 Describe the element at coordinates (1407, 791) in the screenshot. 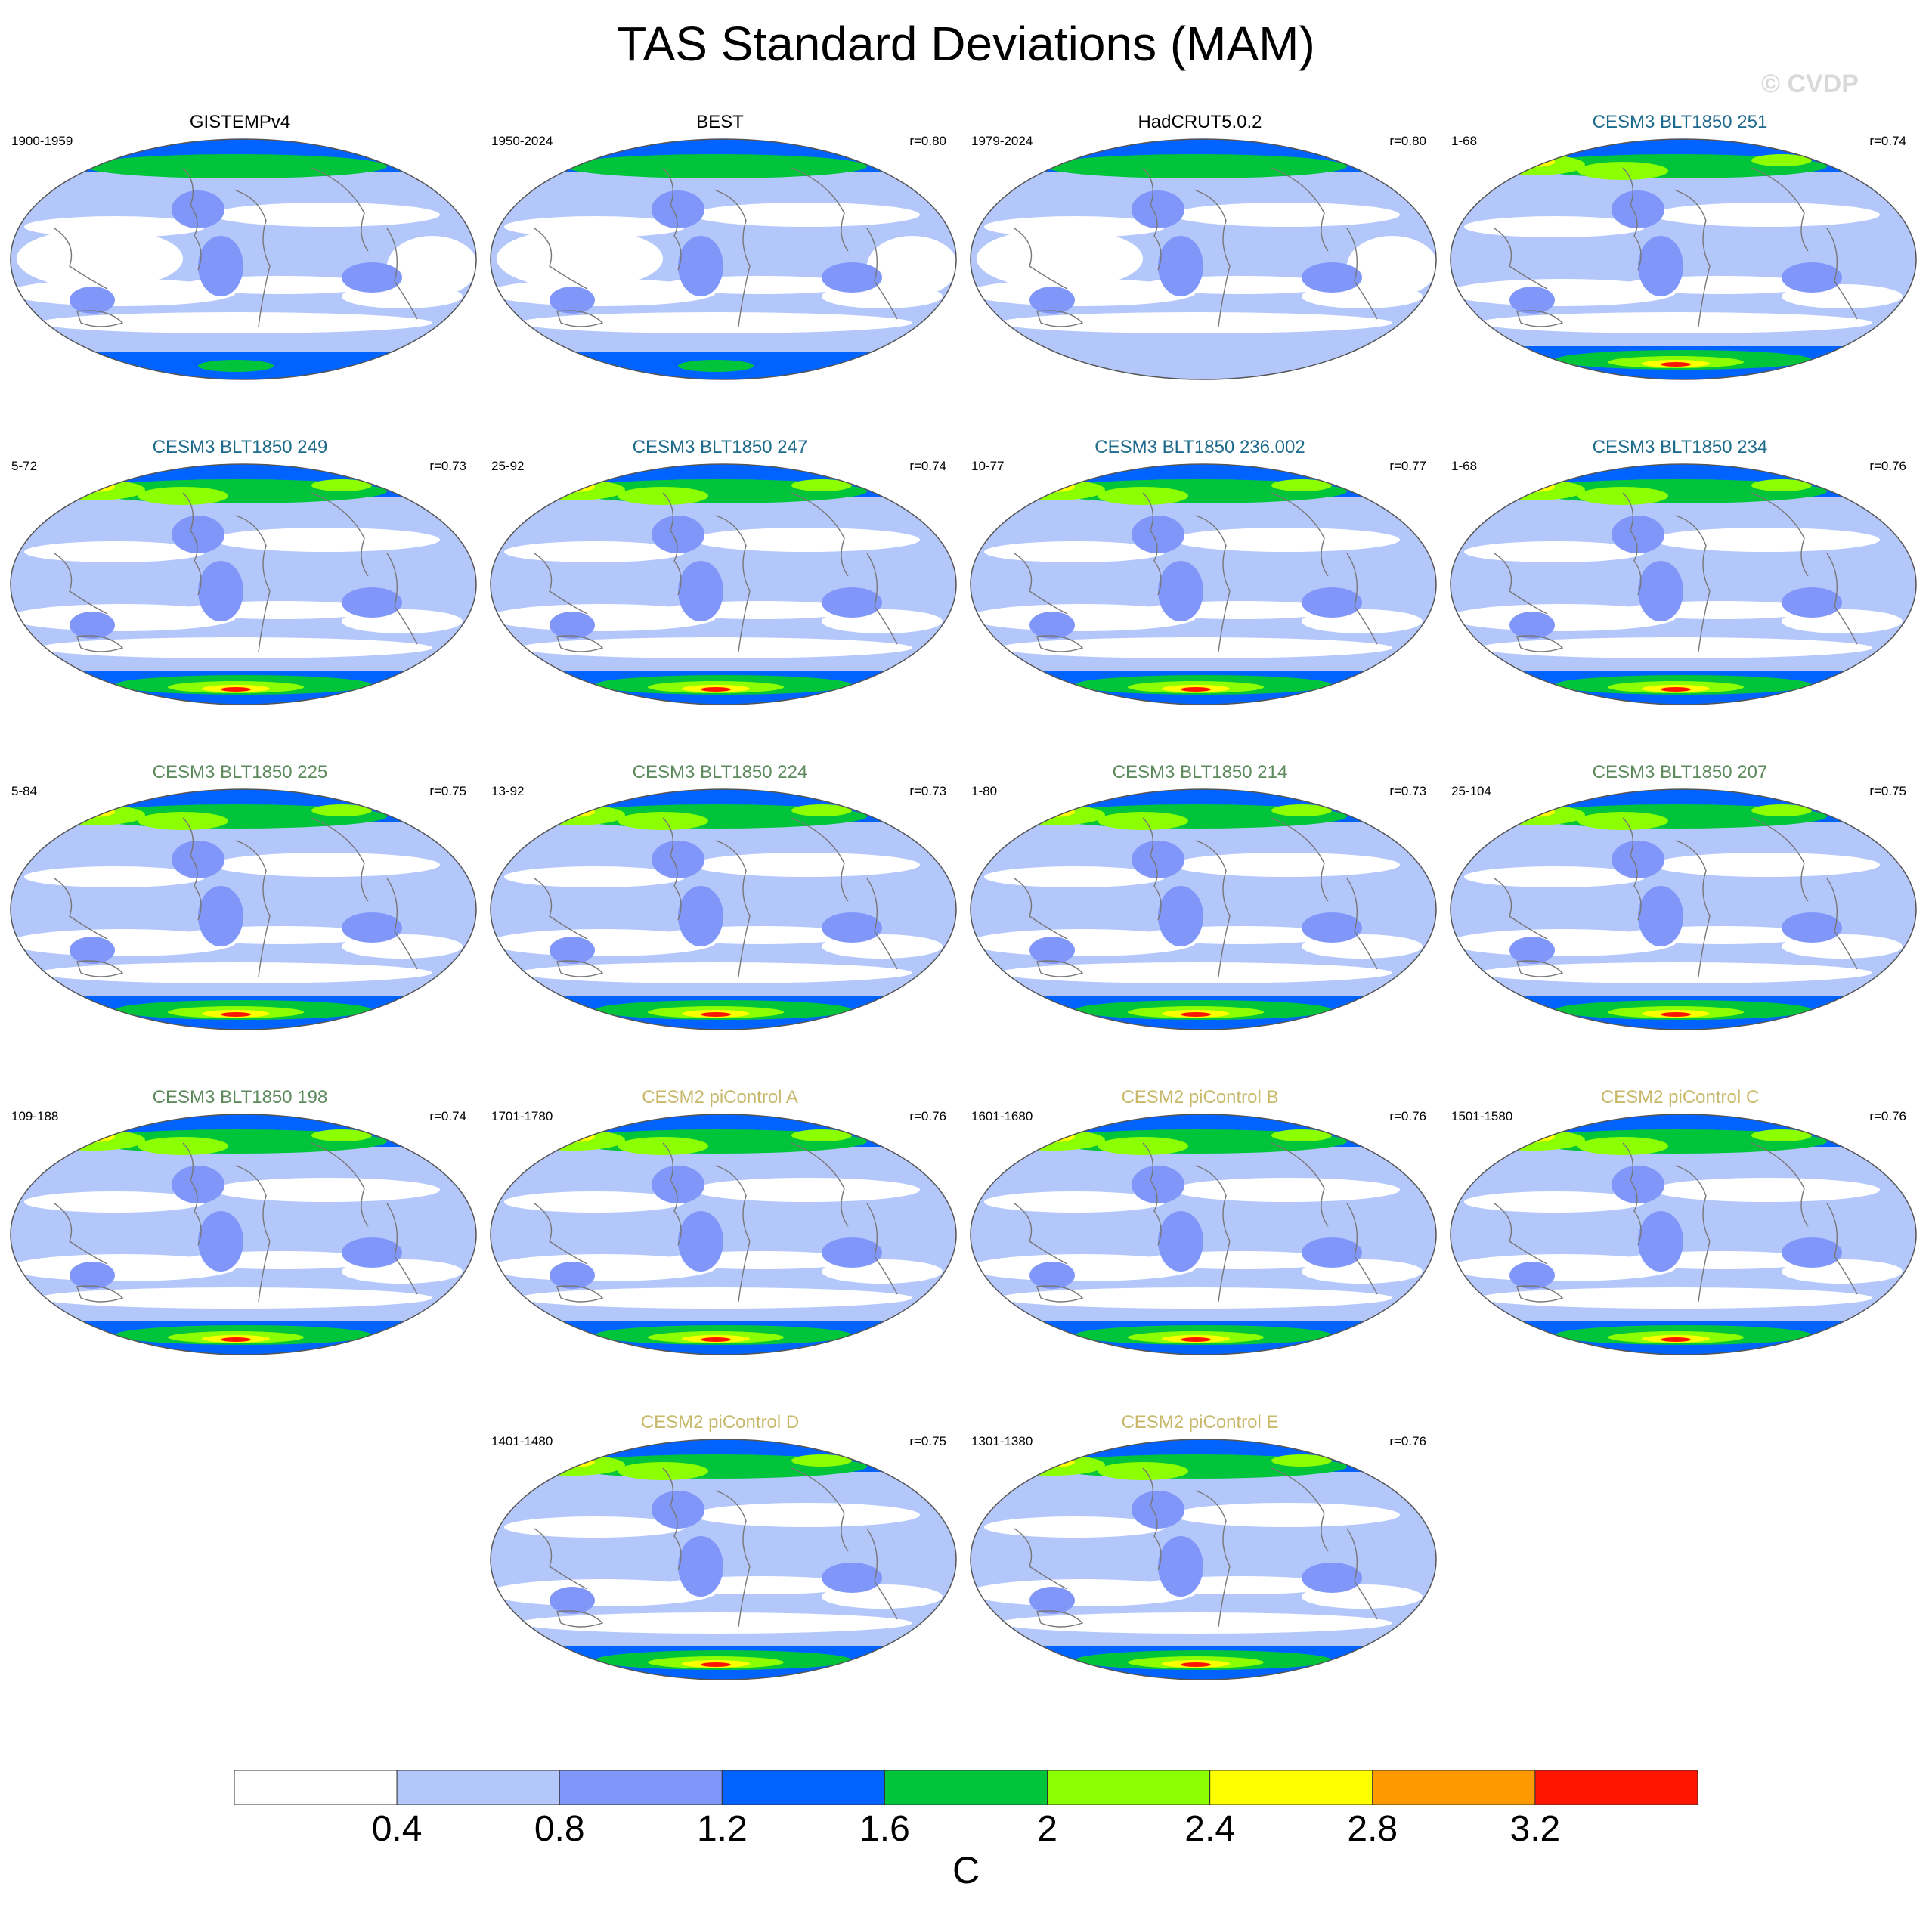

I see `panel-correlation: r=0.73` at that location.